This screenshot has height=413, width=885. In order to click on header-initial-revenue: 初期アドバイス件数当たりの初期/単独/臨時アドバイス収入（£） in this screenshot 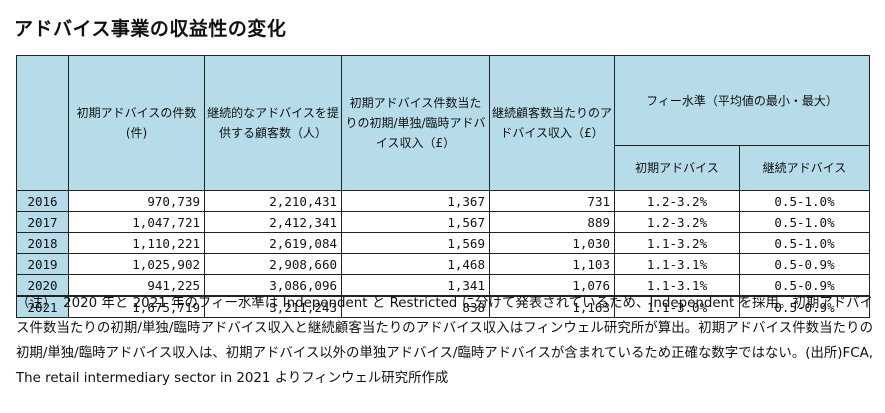, I will do `click(415, 123)`.